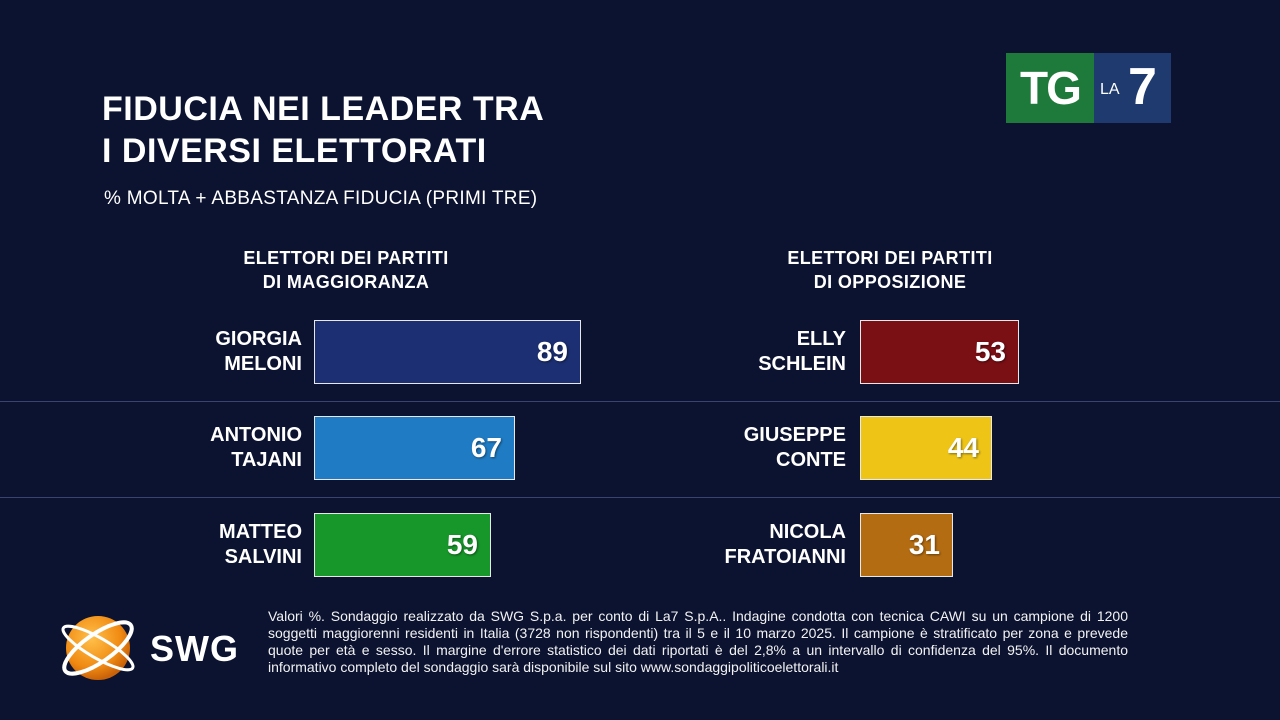 The height and width of the screenshot is (720, 1280). I want to click on bar: 31, so click(906, 545).